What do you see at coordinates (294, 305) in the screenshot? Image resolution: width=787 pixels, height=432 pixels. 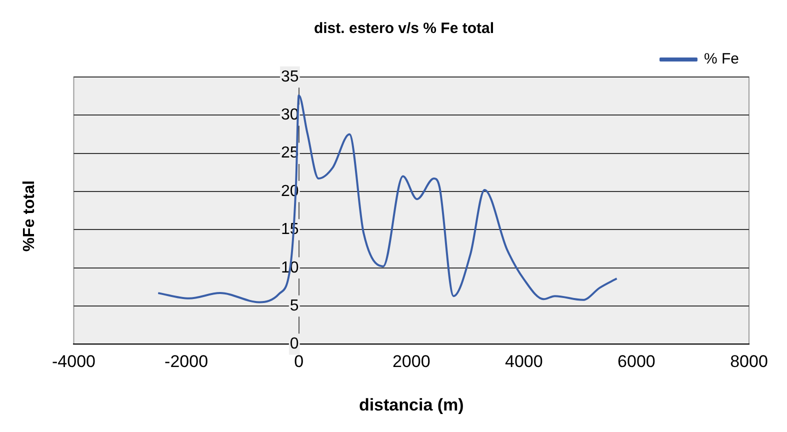 I see `y-tick-label: 5` at bounding box center [294, 305].